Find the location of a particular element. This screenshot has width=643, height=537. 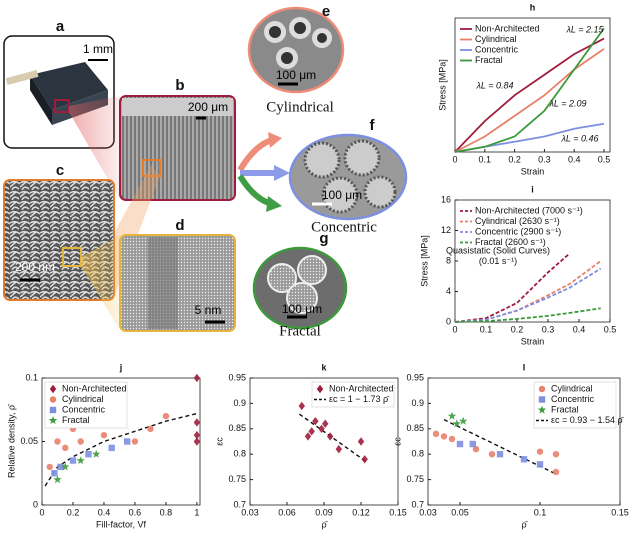

legend-label: Fractal is located at coordinates (489, 60).